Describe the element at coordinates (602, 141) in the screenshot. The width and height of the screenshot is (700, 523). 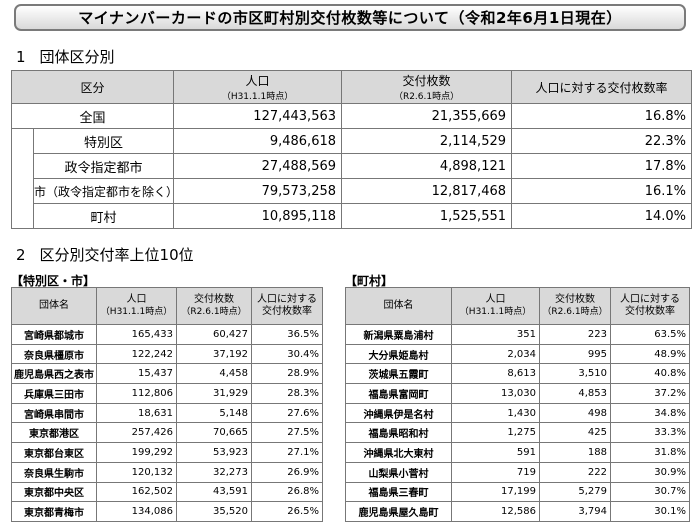
I see `row-rate: 22.3%` at that location.